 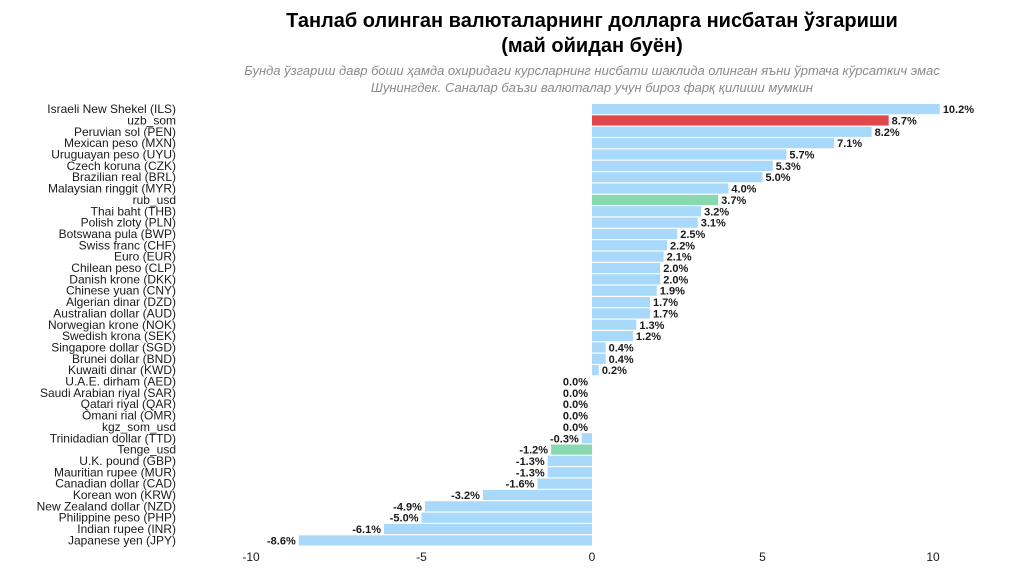 I want to click on value-label: 1.2%, so click(x=648, y=337).